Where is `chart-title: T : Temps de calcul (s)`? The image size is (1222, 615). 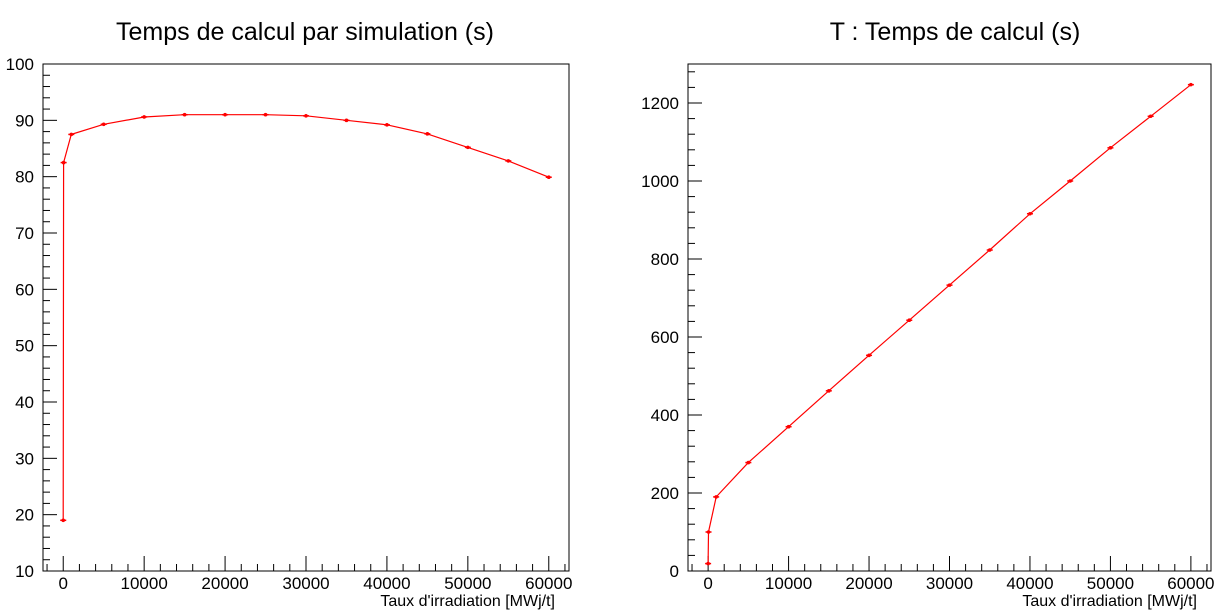
chart-title: T : Temps de calcul (s) is located at coordinates (955, 32).